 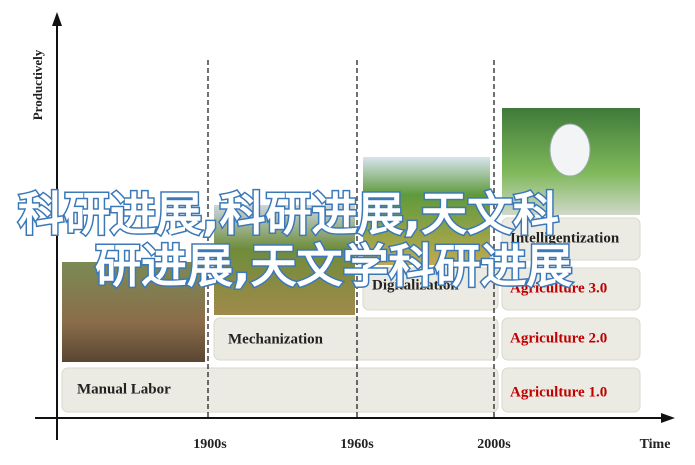 What do you see at coordinates (558, 338) in the screenshot?
I see `agriculture-label: Agriculture 2.0` at bounding box center [558, 338].